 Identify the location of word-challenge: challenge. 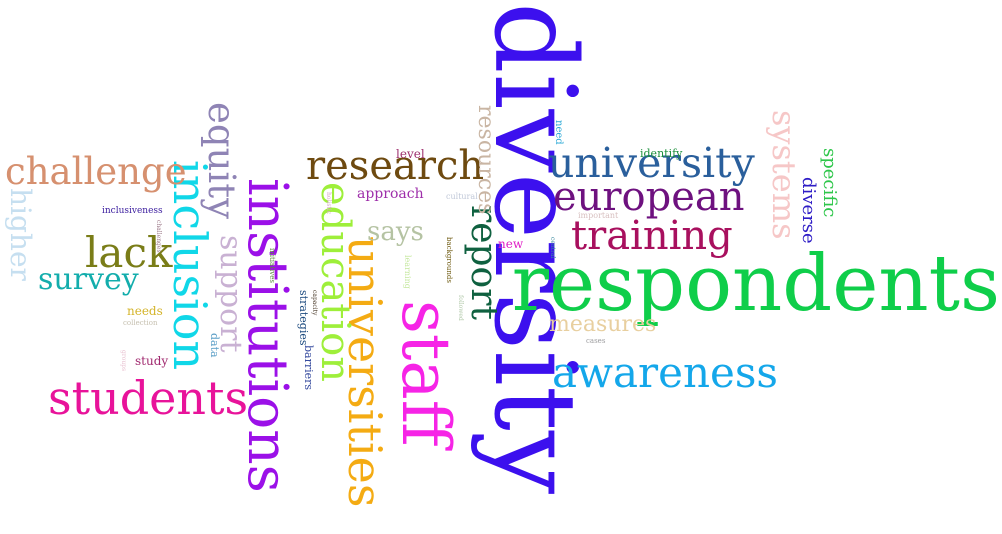
(96, 171).